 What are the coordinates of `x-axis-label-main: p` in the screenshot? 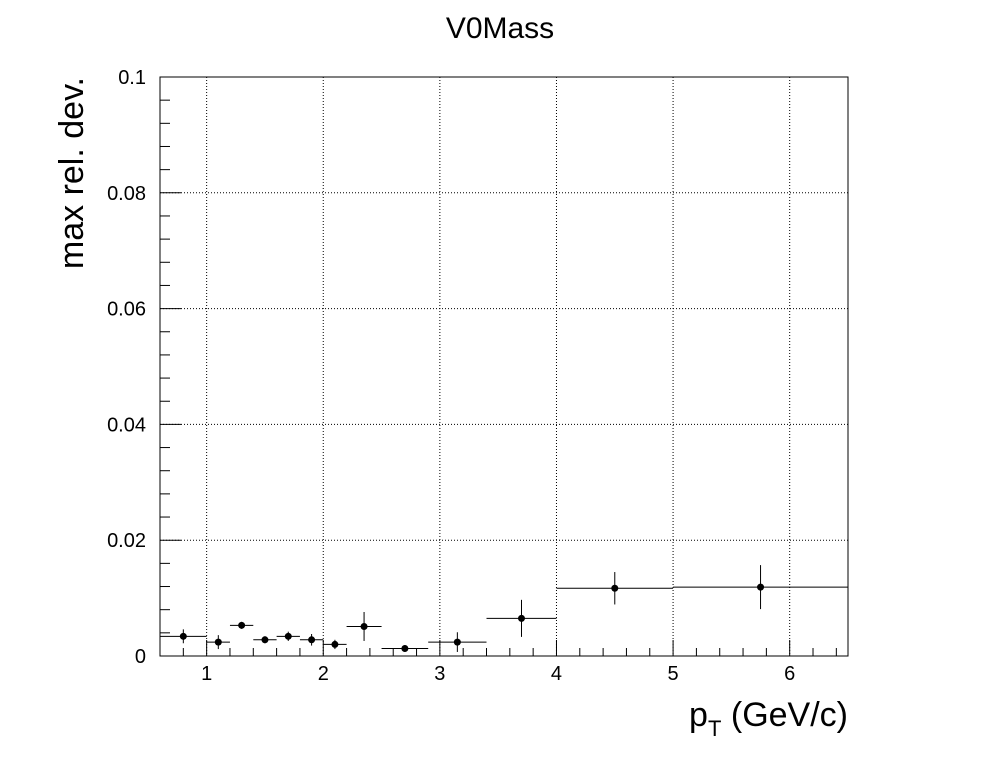 It's located at (698, 715).